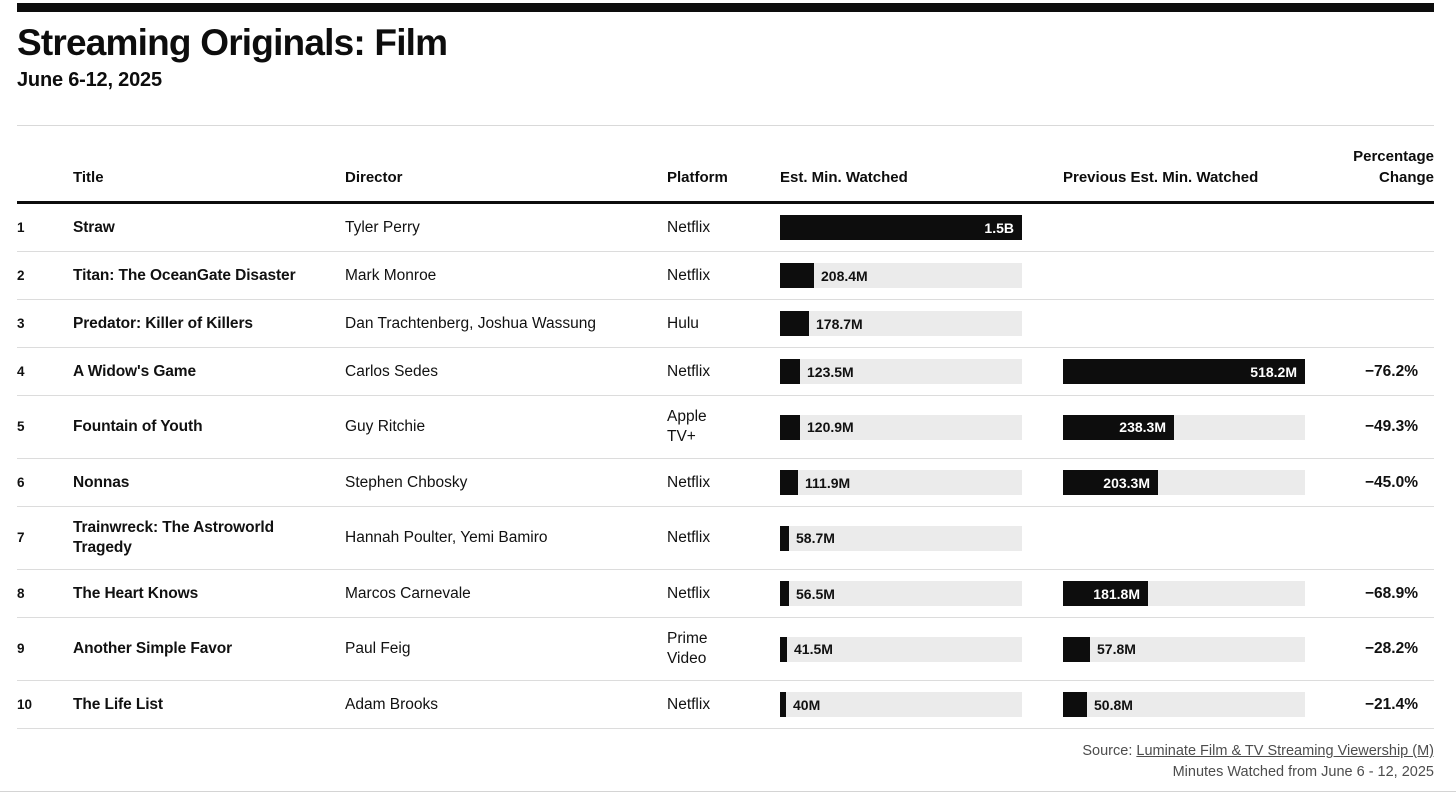  What do you see at coordinates (21, 648) in the screenshot?
I see `rank-cell: 9` at bounding box center [21, 648].